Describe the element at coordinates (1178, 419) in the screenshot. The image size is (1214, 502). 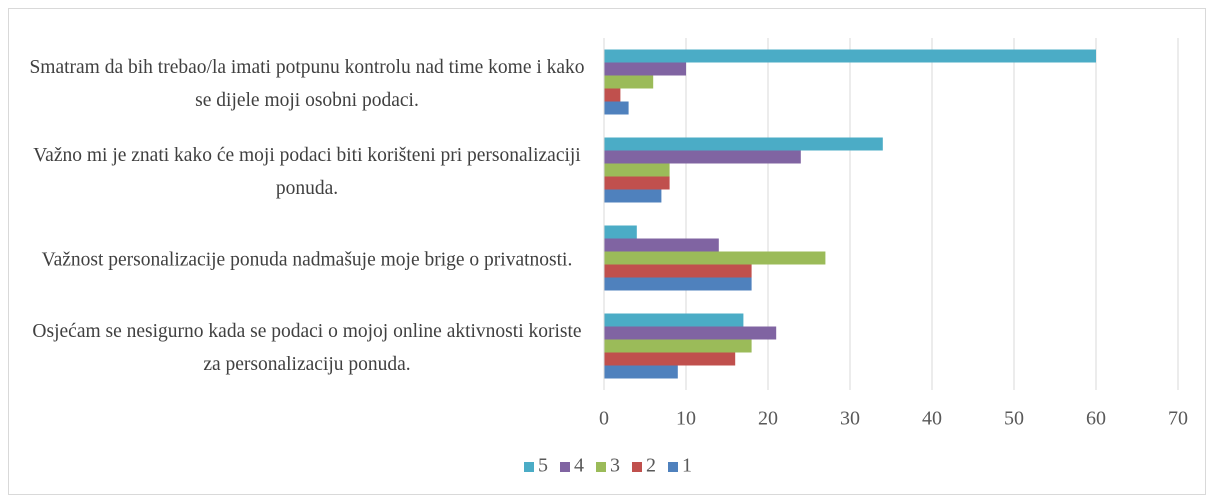
I see `x-tick-label: 70` at that location.